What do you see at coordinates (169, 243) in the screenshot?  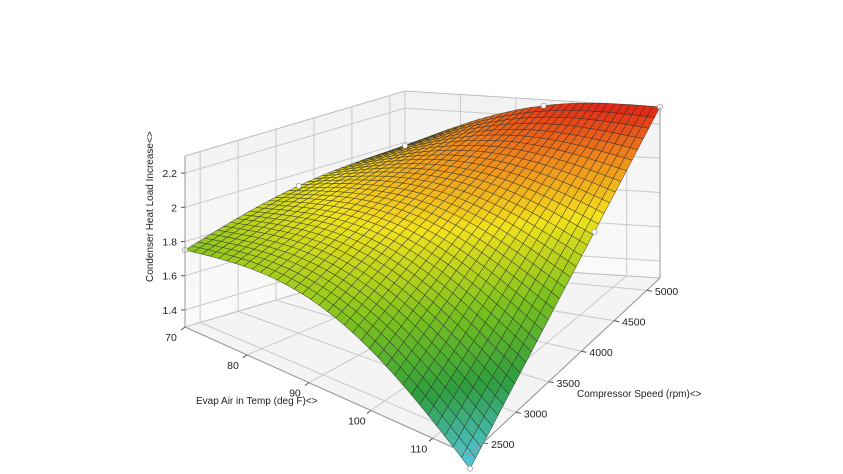 I see `z-tick-label: 1.8` at bounding box center [169, 243].